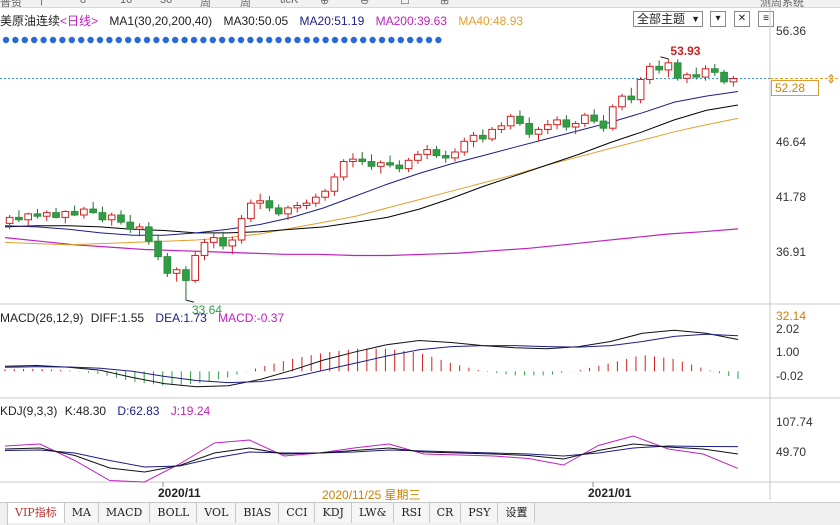 The height and width of the screenshot is (525, 840). What do you see at coordinates (480, 513) in the screenshot?
I see `indicator-tab: PSY` at bounding box center [480, 513].